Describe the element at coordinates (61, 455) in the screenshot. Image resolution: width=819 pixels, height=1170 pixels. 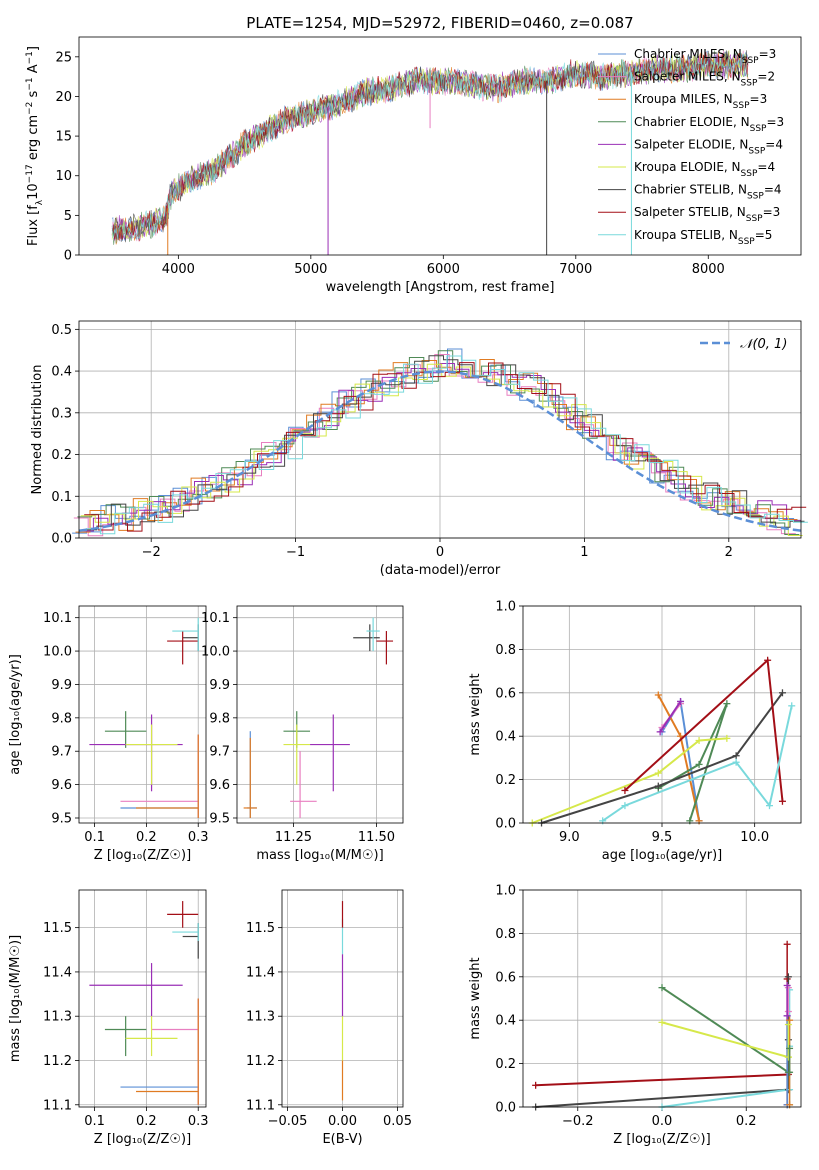
I see `y-tick-label: 0.2` at that location.